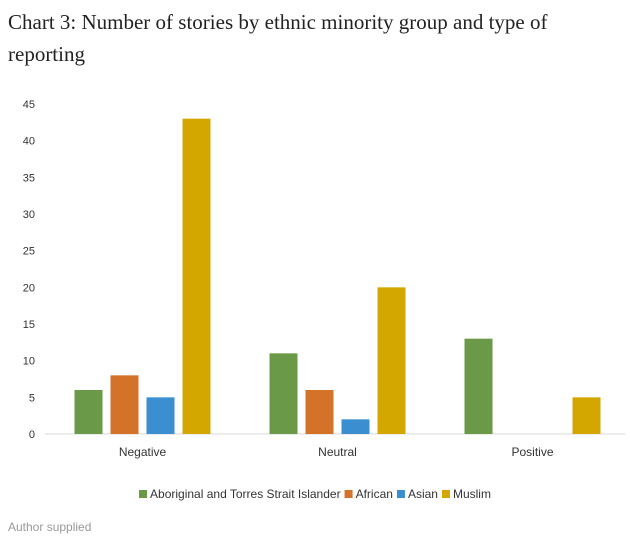 This screenshot has width=630, height=539. What do you see at coordinates (32, 435) in the screenshot?
I see `y-tick-label: 0` at bounding box center [32, 435].